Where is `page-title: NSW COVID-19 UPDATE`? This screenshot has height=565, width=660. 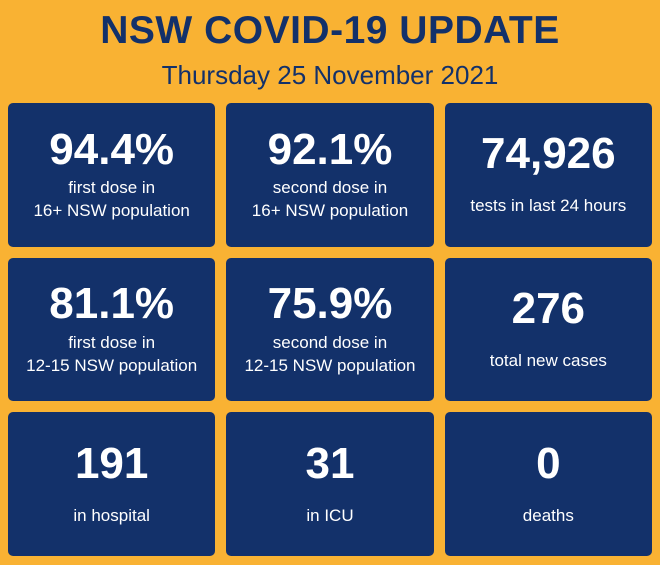
page-title: NSW COVID-19 UPDATE is located at coordinates (330, 30).